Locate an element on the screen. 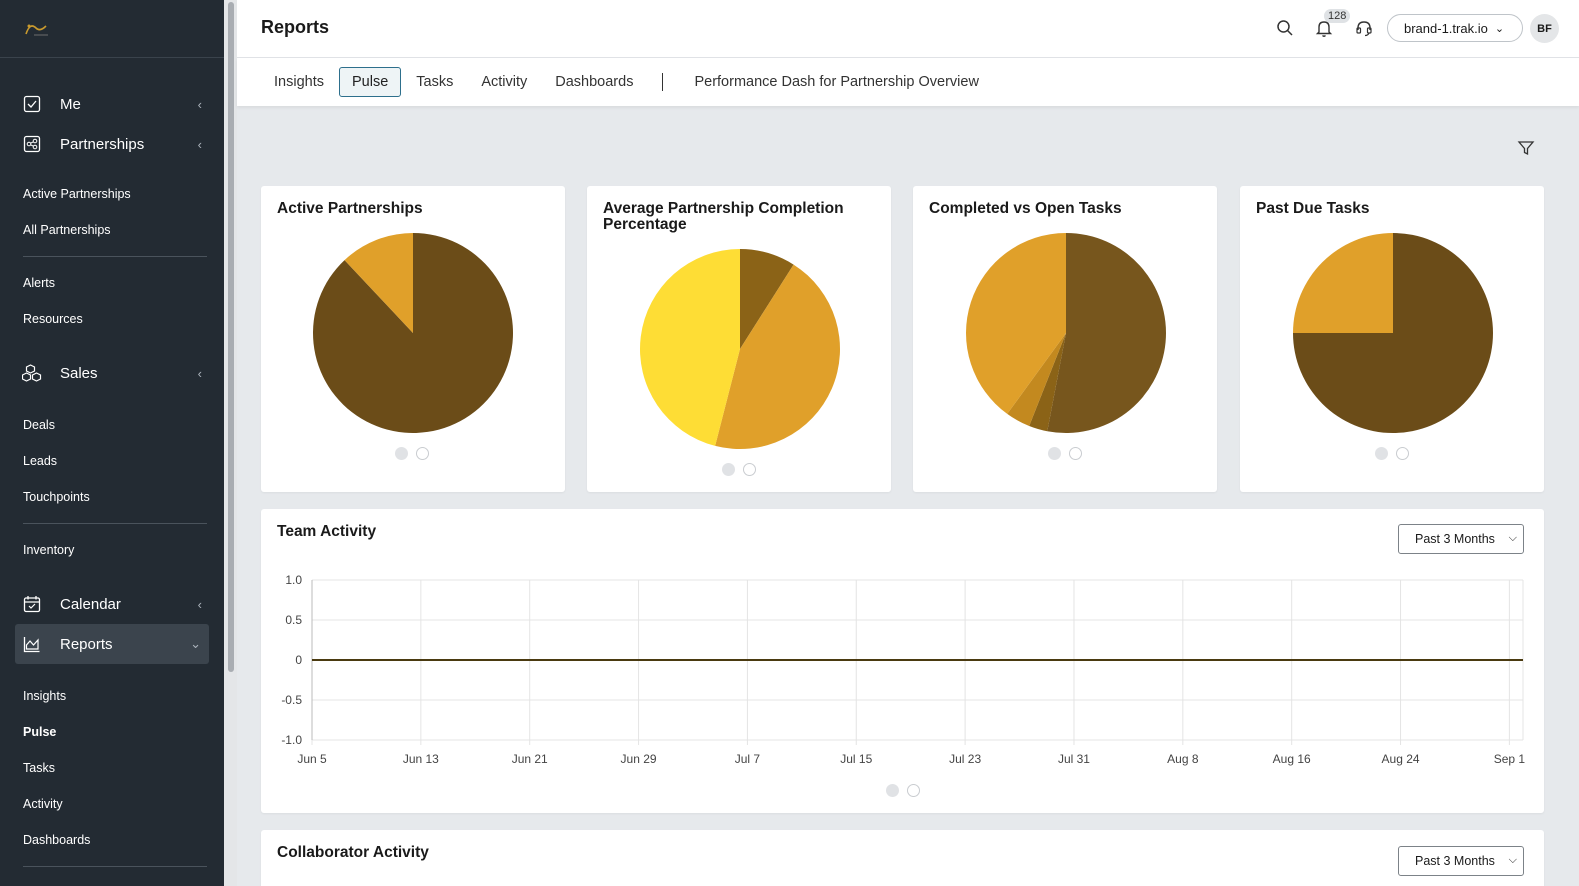  y-tick-label: 0.5 is located at coordinates (293, 620).